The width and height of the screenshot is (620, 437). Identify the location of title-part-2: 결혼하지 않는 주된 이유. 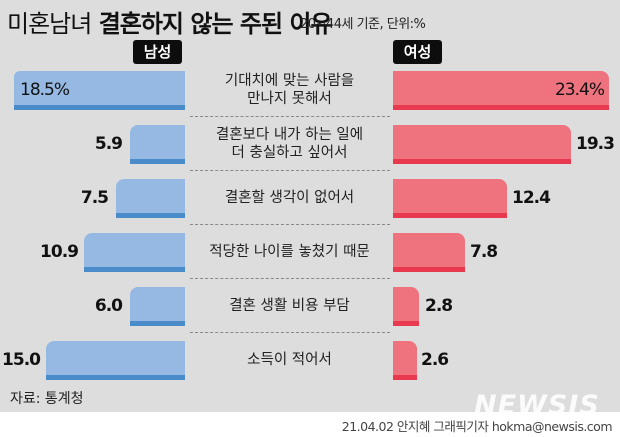
(215, 24).